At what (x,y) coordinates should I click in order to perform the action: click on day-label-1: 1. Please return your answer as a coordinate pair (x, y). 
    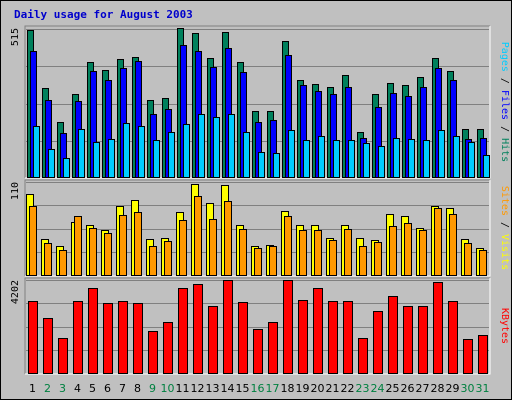
    Looking at the image, I should click on (32, 388).